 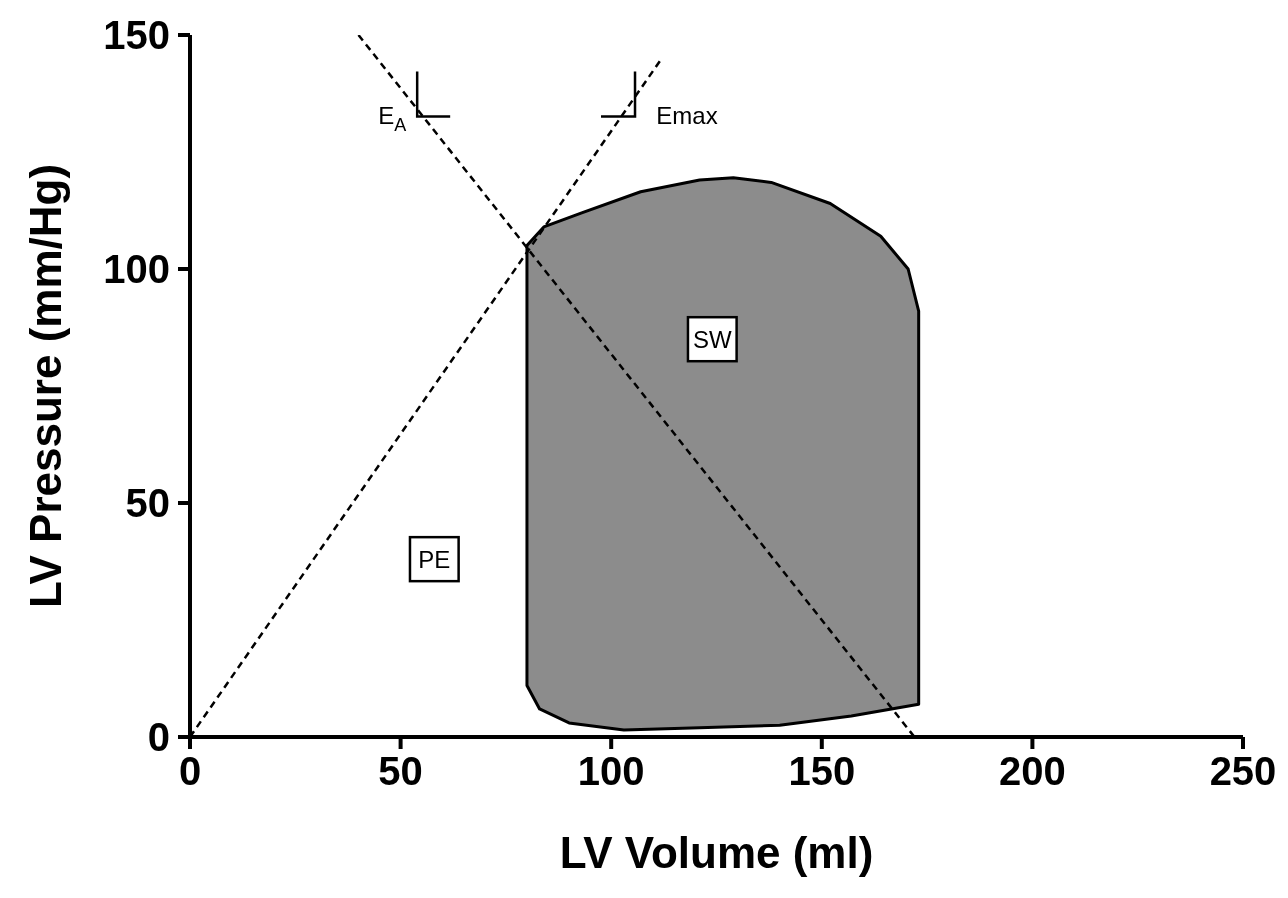 I want to click on y-axis-title: LV Pressure (mm/Hg), so click(x=45, y=386).